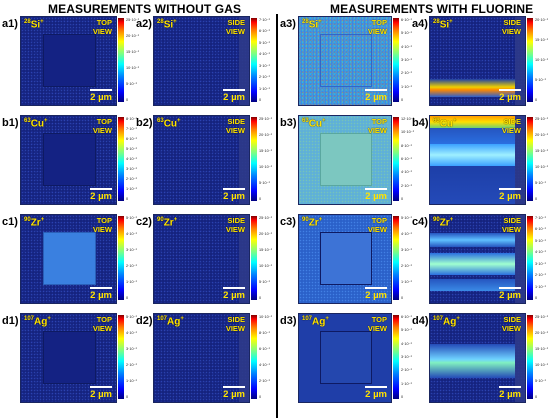 Image resolution: width=550 pixels, height=418 pixels. What do you see at coordinates (345, 358) in the screenshot?
I see `map-image-d3: 107Ag+ TOP VIEW 2 µm` at bounding box center [345, 358].